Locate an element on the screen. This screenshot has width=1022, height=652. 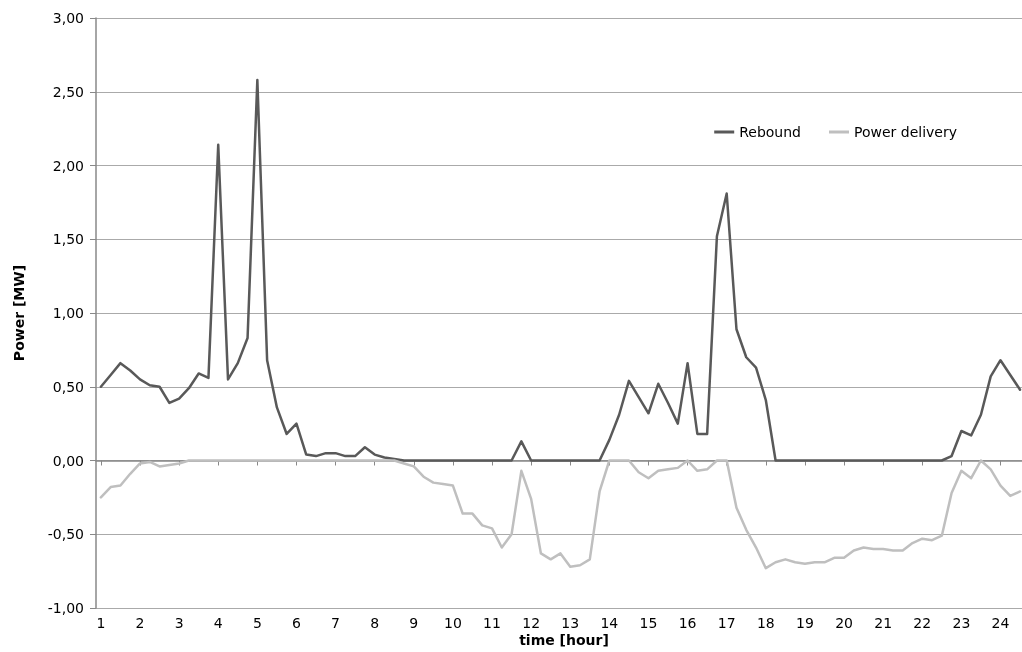
x-tick-label: 6 is located at coordinates (296, 623).